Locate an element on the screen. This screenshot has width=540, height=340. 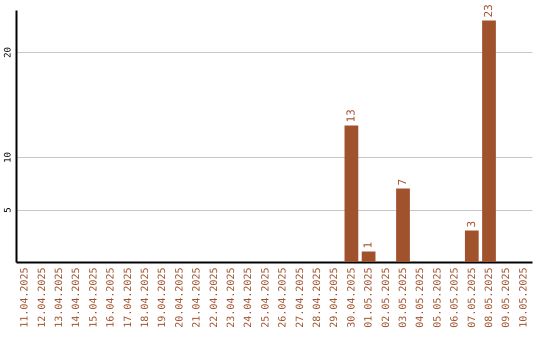
x-tick-label: 24.04.2025 is located at coordinates (248, 298).